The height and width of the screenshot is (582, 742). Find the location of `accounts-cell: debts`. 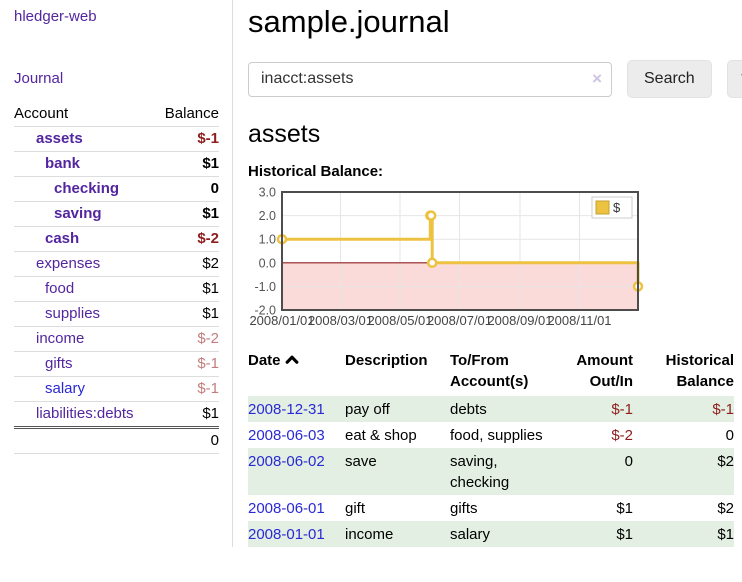

accounts-cell: debts is located at coordinates (468, 409).